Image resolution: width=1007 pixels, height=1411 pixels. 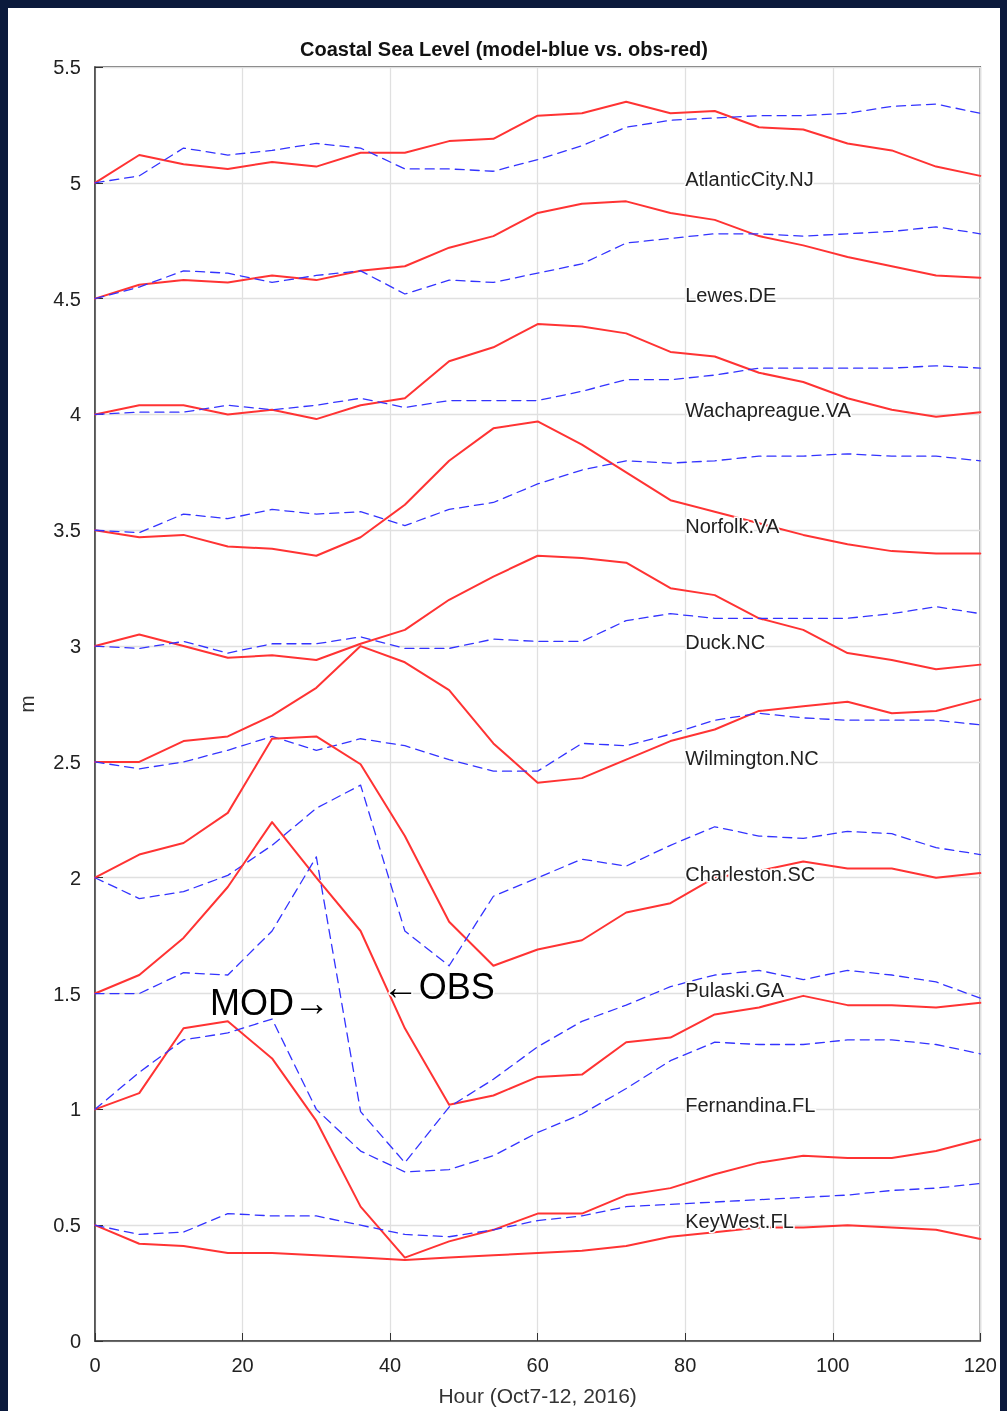 I want to click on x-tick-label: 100, so click(x=833, y=1365).